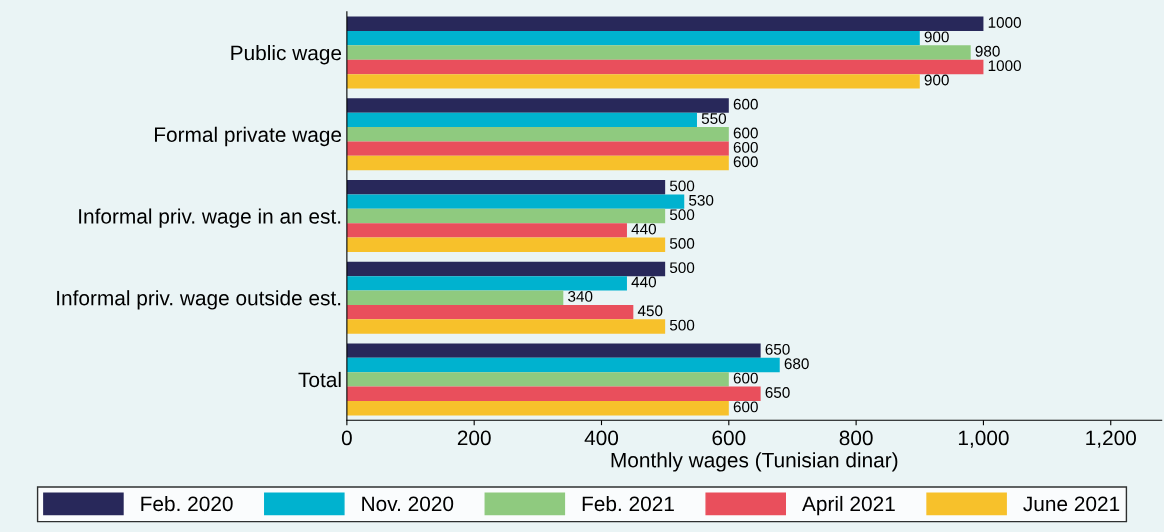 The image size is (1164, 532). Describe the element at coordinates (210, 218) in the screenshot. I see `y-tick-label: Informal priv. wage in an est.` at that location.